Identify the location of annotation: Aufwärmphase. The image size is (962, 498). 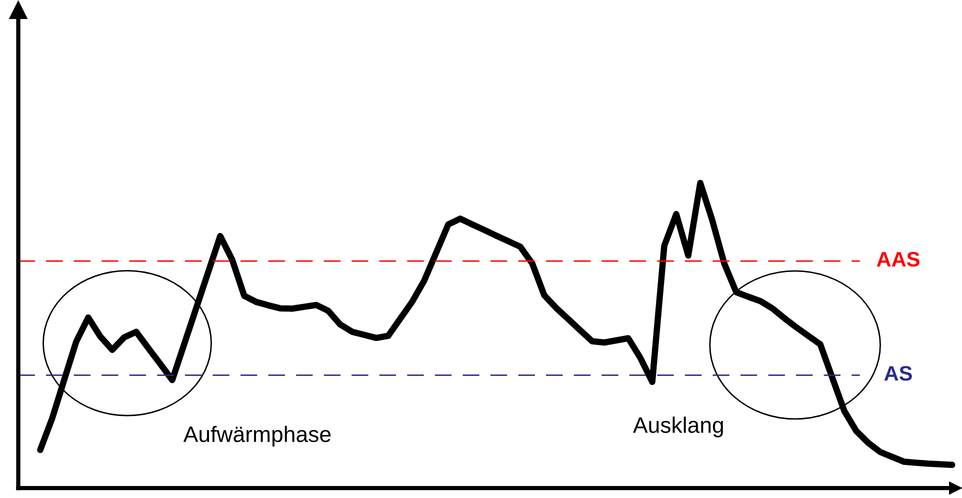
(257, 436).